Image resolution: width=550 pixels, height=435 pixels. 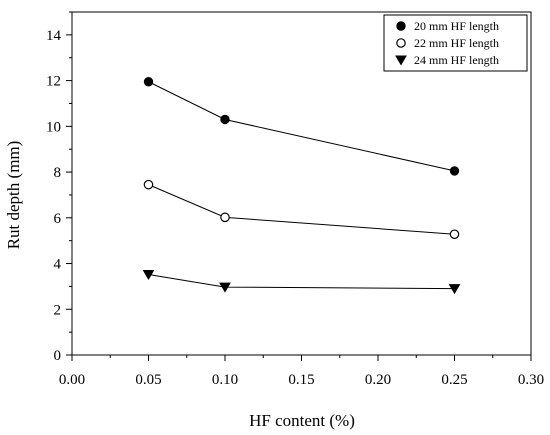 I want to click on x-tick-label: 0.10, so click(x=225, y=380).